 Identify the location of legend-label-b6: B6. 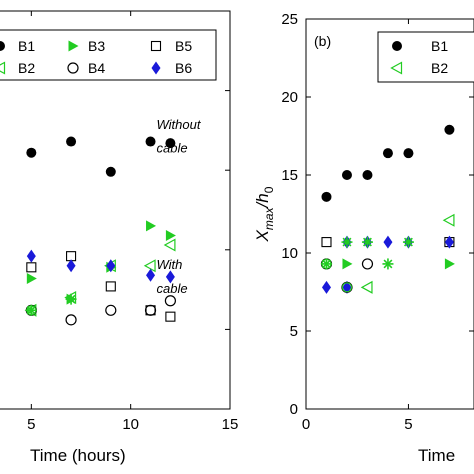
(183, 68).